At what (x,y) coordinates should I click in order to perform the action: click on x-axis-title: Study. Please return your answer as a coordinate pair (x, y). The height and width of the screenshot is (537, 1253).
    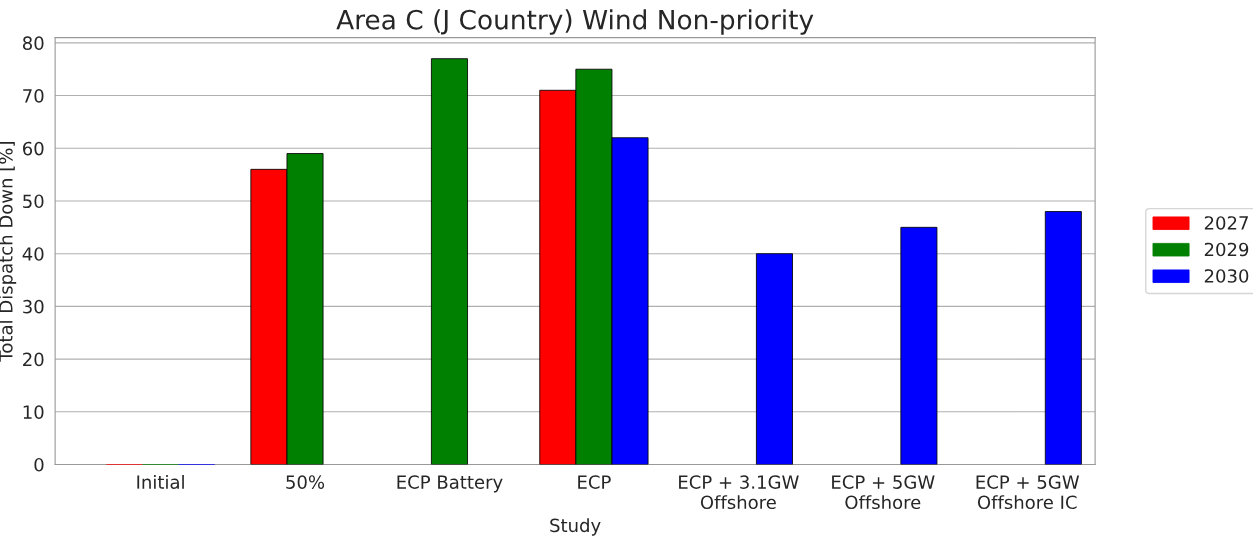
    Looking at the image, I should click on (575, 527).